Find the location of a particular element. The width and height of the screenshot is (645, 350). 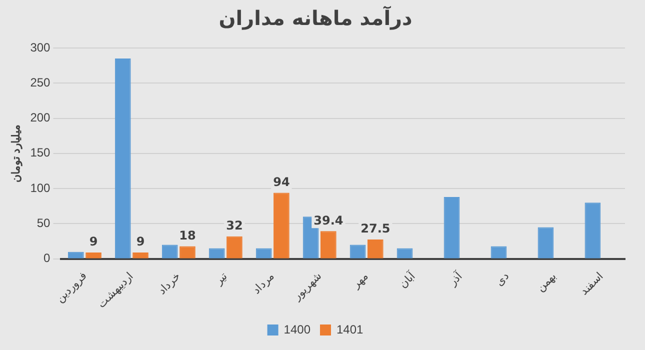

y-axis-title: میلیارد تومان is located at coordinates (16, 153).